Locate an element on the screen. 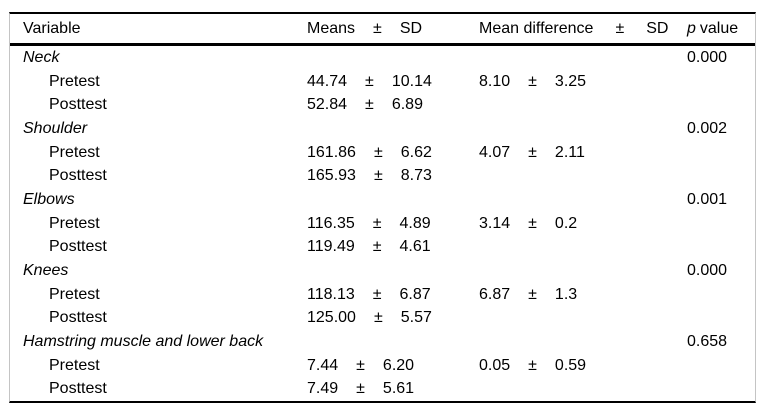 The height and width of the screenshot is (415, 769). difference-sd-value: 0.2 is located at coordinates (566, 223).